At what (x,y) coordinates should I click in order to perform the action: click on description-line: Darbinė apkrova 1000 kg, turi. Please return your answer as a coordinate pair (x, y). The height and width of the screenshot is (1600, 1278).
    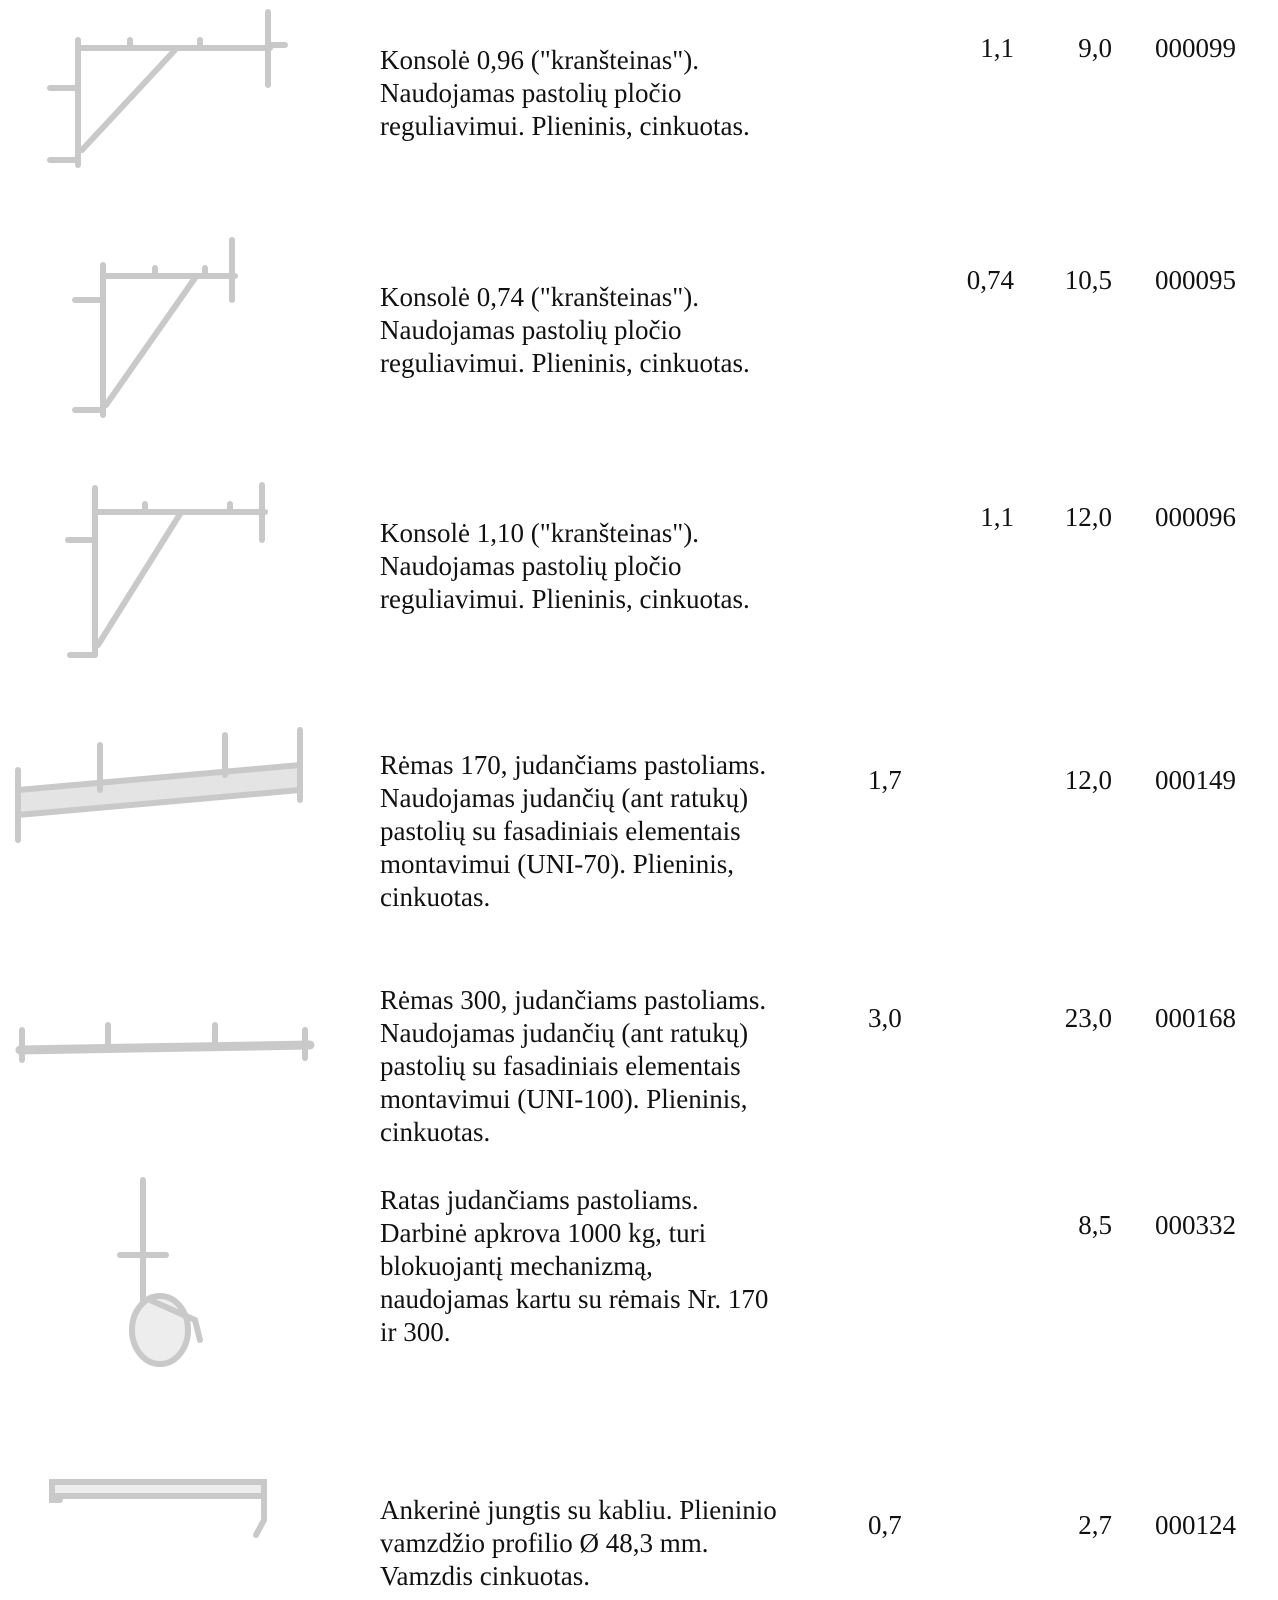
    Looking at the image, I should click on (543, 1233).